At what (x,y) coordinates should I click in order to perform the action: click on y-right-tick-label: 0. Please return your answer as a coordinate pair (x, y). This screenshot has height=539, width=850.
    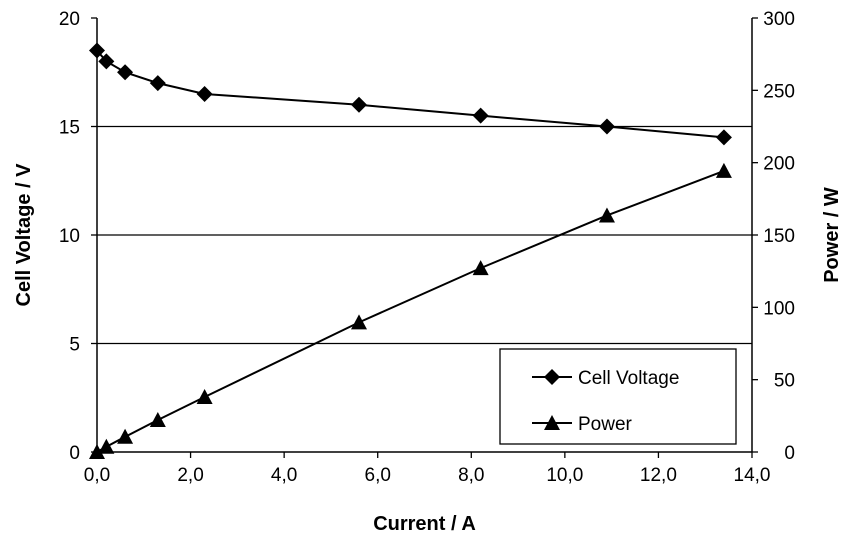
    Looking at the image, I should click on (789, 453).